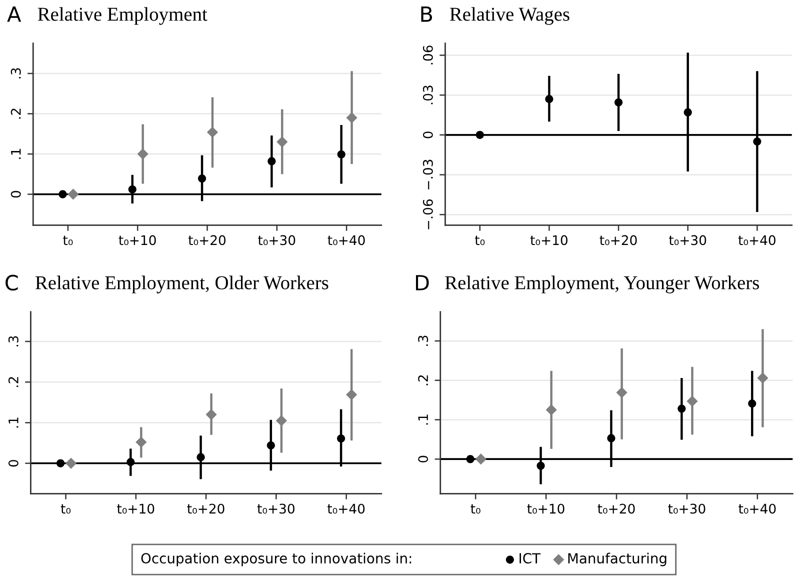 This screenshot has height=585, width=808. I want to click on text: B, so click(426, 14).